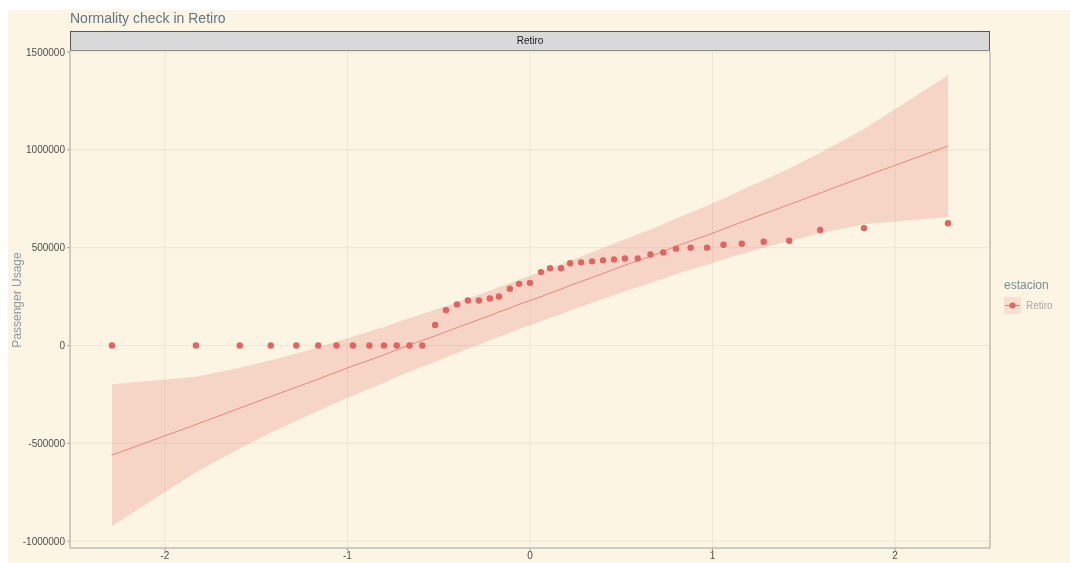 This screenshot has height=563, width=1070. Describe the element at coordinates (148, 18) in the screenshot. I see `chart-title: Normality check in Retiro` at that location.